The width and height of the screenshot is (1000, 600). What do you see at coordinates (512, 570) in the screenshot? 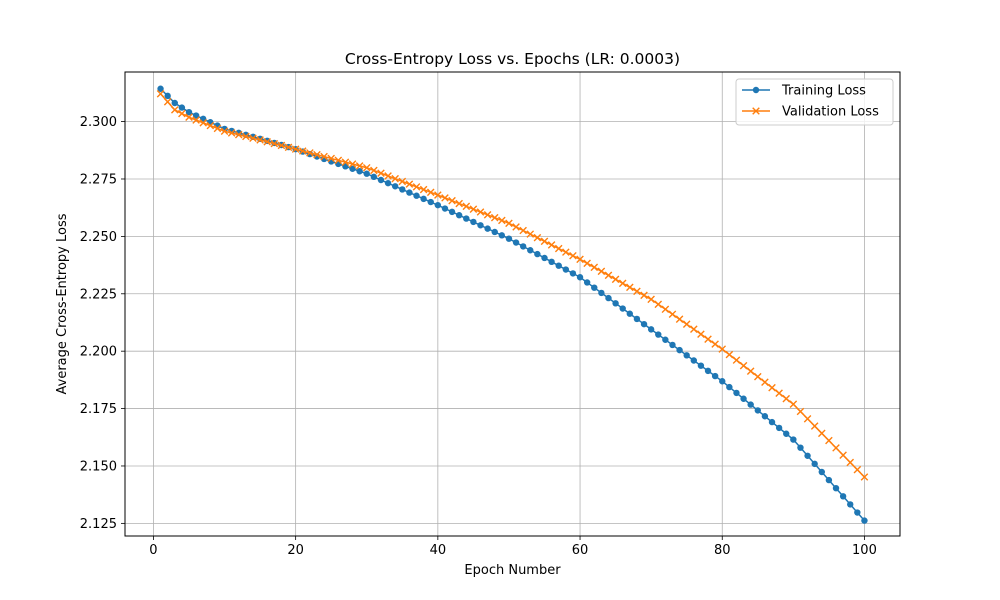
I see `x-axis-label: Epoch Number` at bounding box center [512, 570].